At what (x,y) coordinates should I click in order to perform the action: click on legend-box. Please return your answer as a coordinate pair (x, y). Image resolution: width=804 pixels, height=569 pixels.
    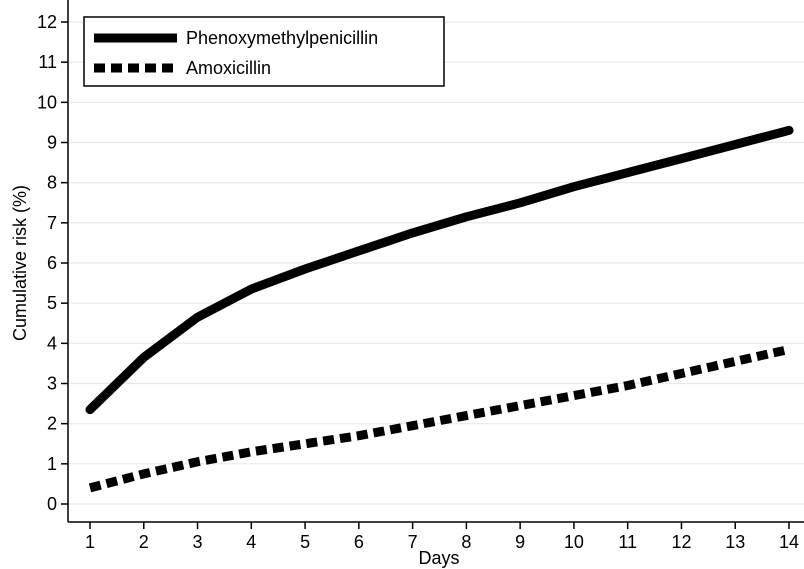
    Looking at the image, I should click on (264, 51).